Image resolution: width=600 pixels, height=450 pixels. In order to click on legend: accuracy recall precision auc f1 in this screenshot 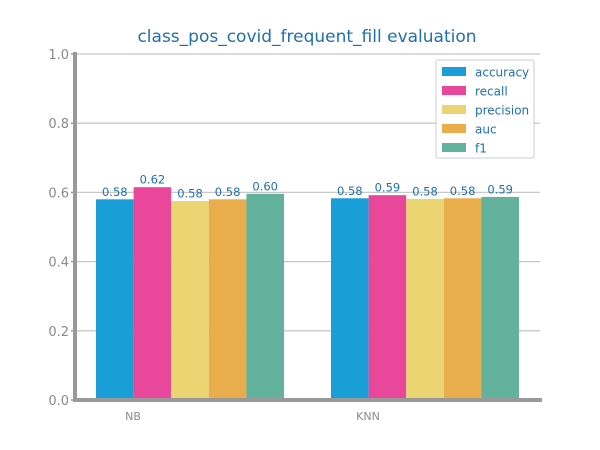, I will do `click(485, 109)`.